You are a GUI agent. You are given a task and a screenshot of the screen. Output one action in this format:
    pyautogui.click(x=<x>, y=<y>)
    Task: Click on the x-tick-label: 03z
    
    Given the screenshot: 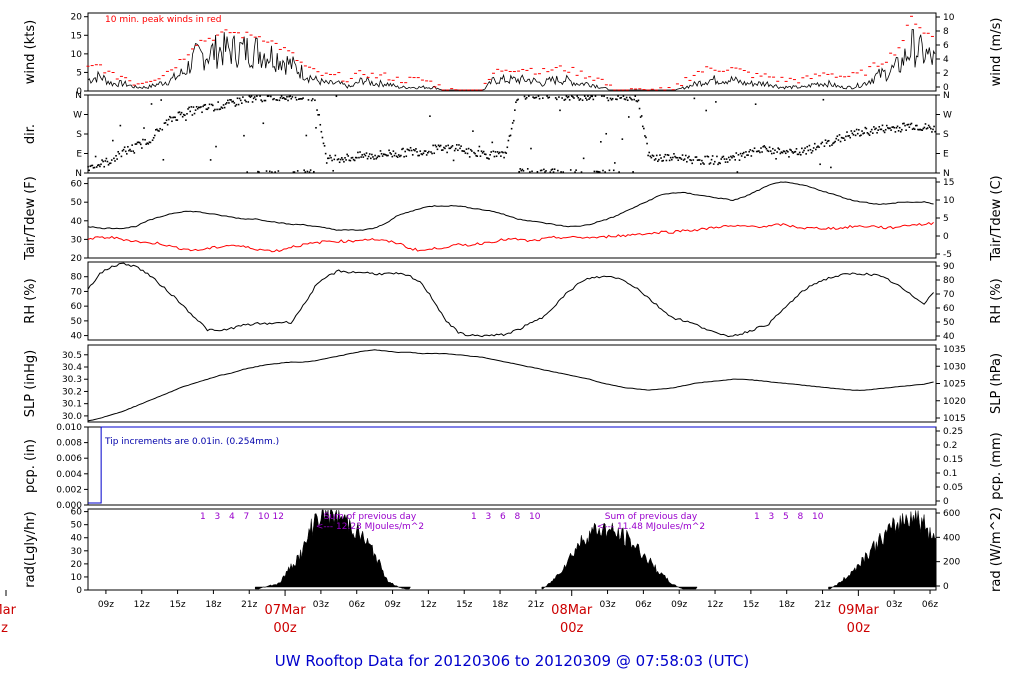 What is the action you would take?
    pyautogui.click(x=607, y=605)
    